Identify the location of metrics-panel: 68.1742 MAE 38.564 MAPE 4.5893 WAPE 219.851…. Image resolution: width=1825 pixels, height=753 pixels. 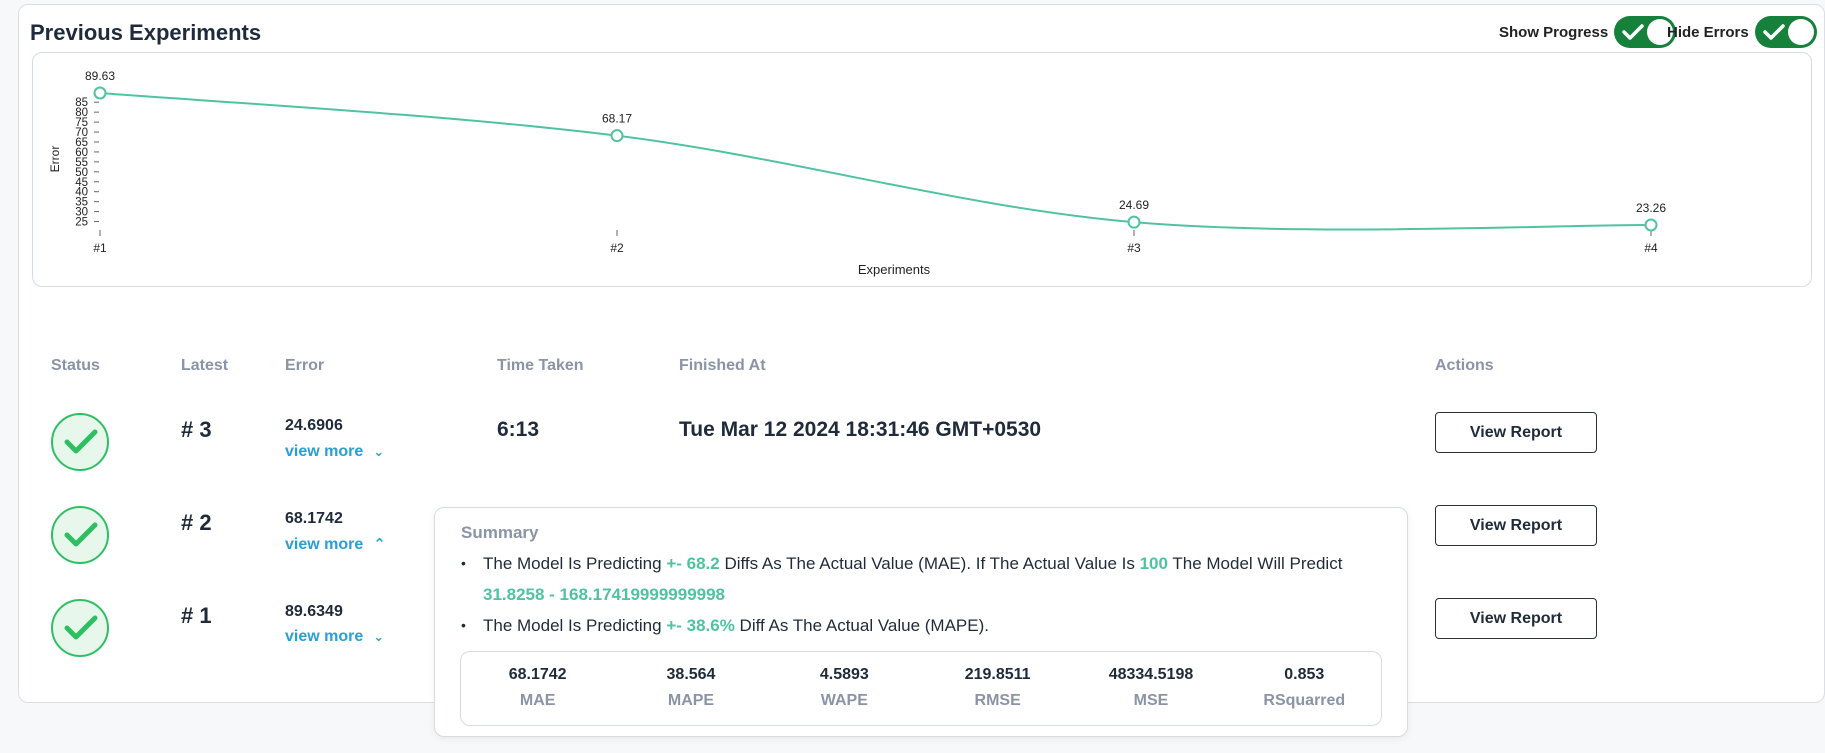
(921, 688).